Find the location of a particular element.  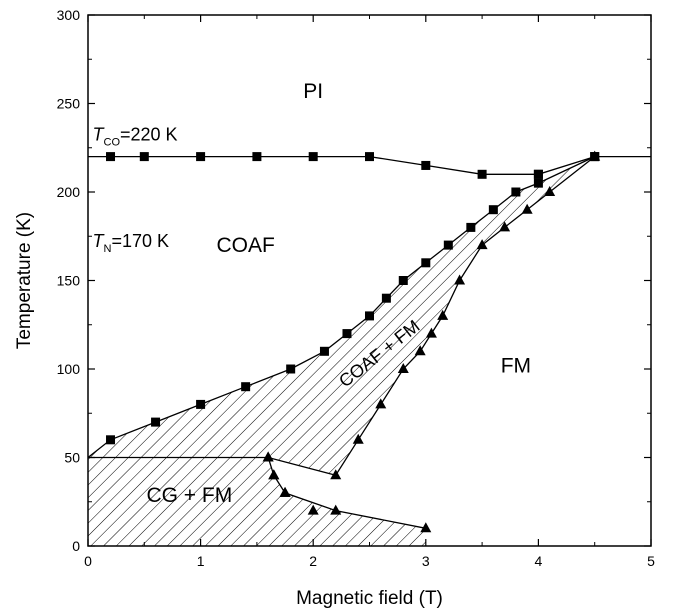

region-label-coaf: COAF is located at coordinates (245, 245).